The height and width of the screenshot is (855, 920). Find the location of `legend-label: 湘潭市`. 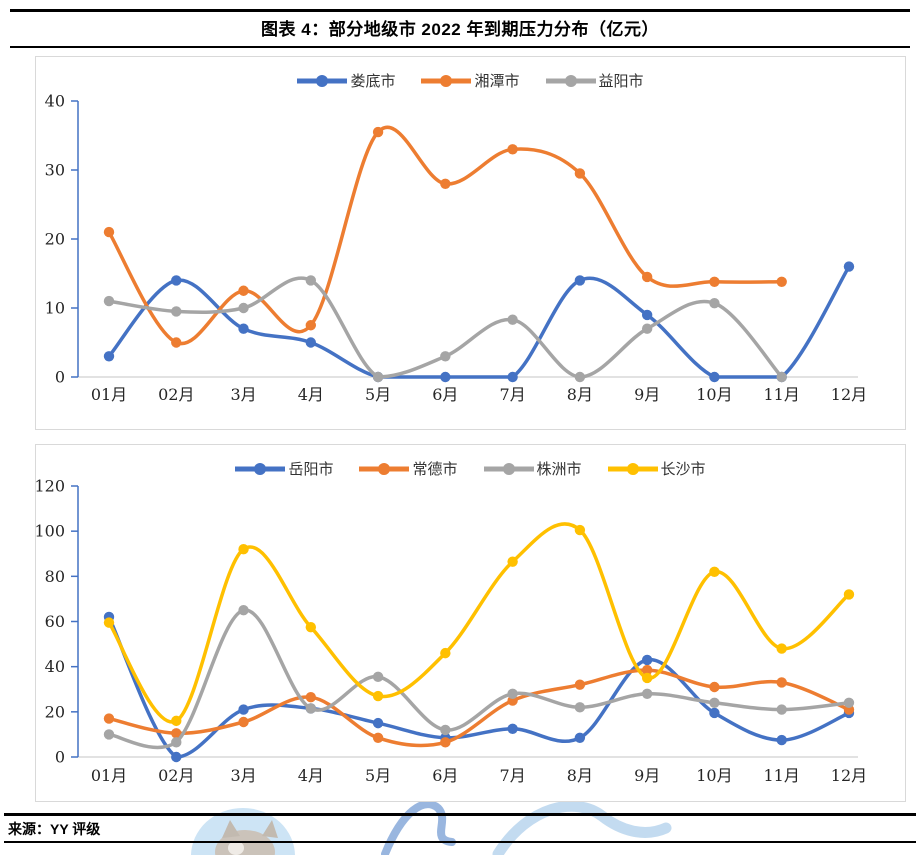

legend-label: 湘潭市 is located at coordinates (497, 81).